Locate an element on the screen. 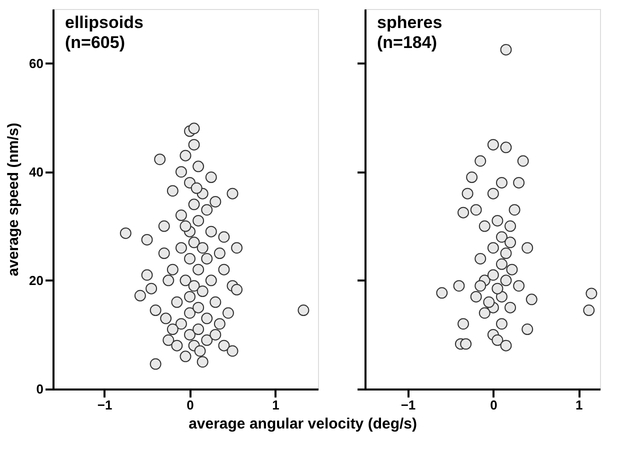  y-tick-label: 20 is located at coordinates (36, 280).